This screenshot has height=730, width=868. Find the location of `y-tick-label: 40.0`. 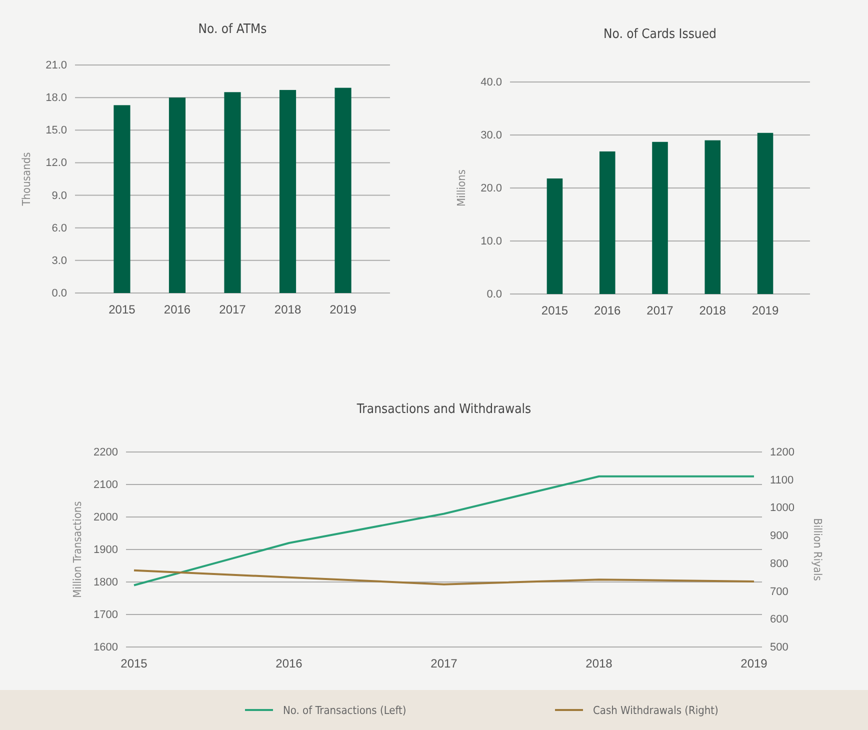

y-tick-label: 40.0 is located at coordinates (491, 82).